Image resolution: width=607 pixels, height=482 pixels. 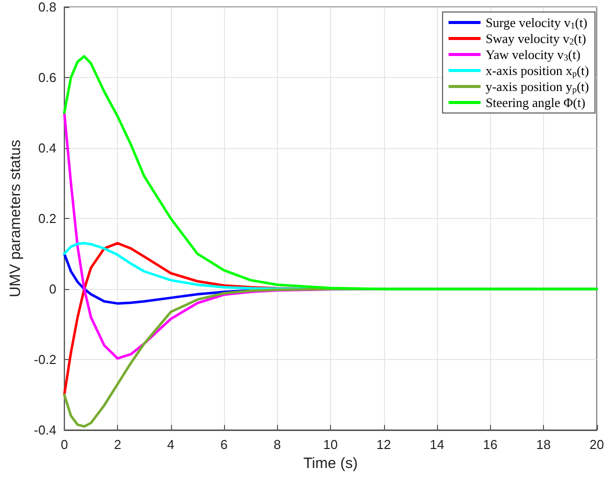 I want to click on x-tick-label: 4, so click(x=170, y=444).